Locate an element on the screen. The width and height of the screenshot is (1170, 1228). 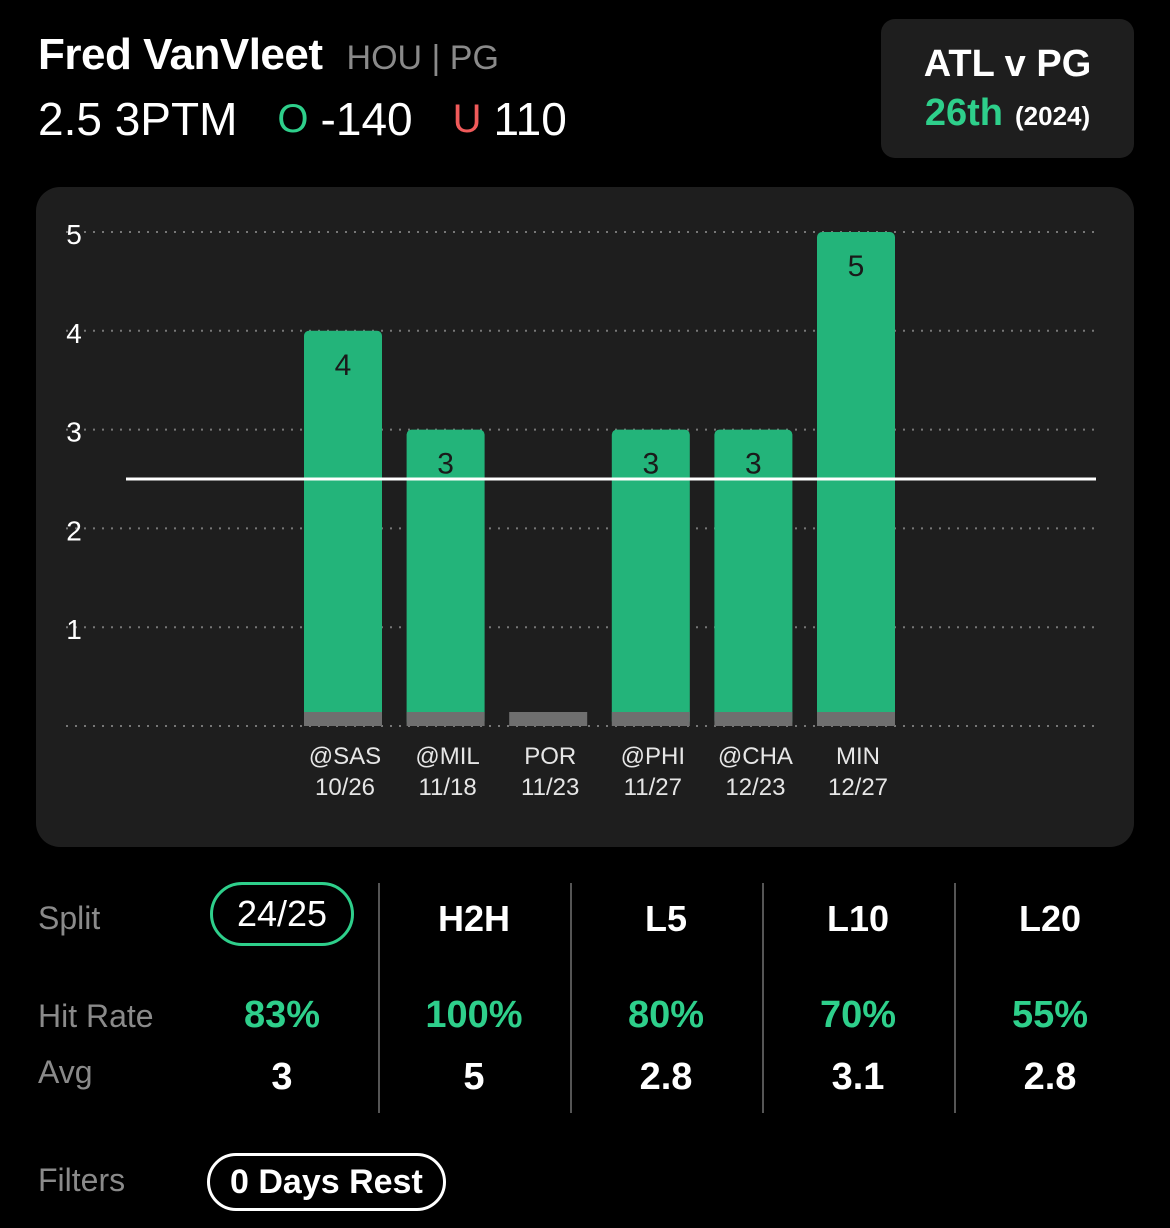
split-tab-L10: L10 is located at coordinates (858, 919).